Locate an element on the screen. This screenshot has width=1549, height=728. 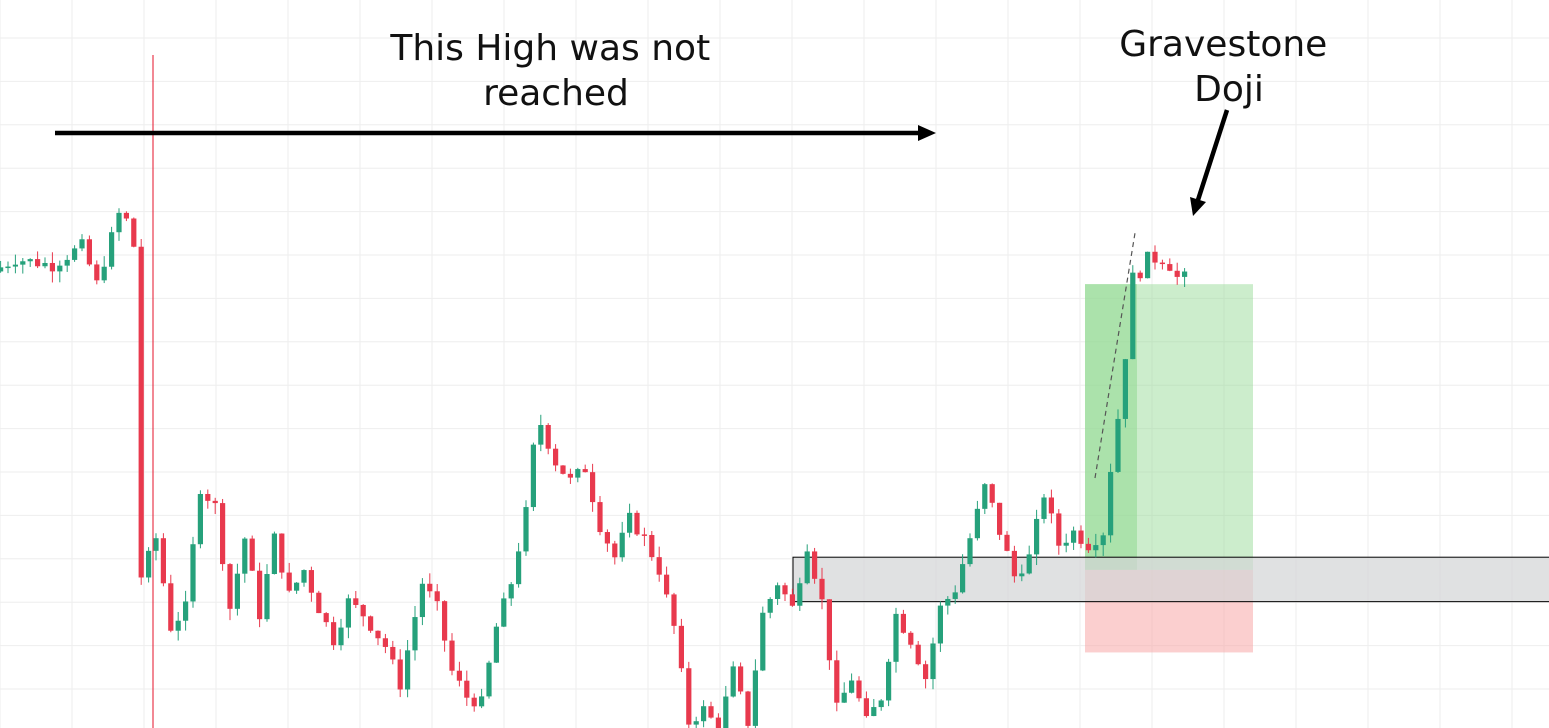
support-zone is located at coordinates (1170, 579).